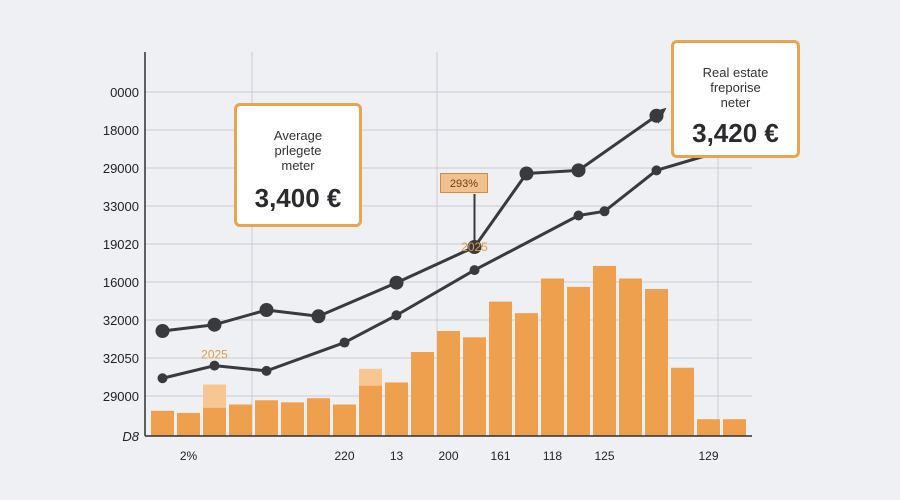 The height and width of the screenshot is (500, 900). I want to click on y-tick-label: 32050, so click(121, 358).